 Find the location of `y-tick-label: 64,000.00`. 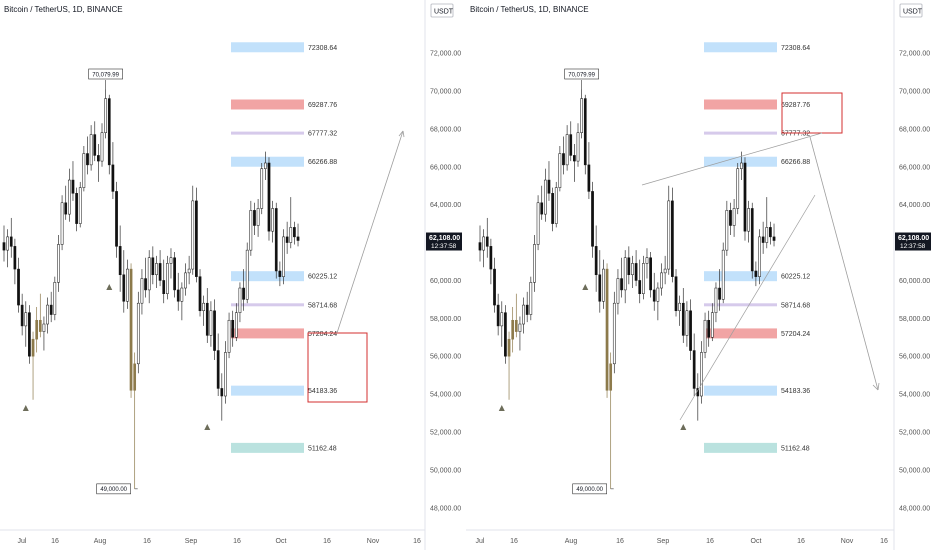

y-tick-label: 64,000.00 is located at coordinates (445, 205).